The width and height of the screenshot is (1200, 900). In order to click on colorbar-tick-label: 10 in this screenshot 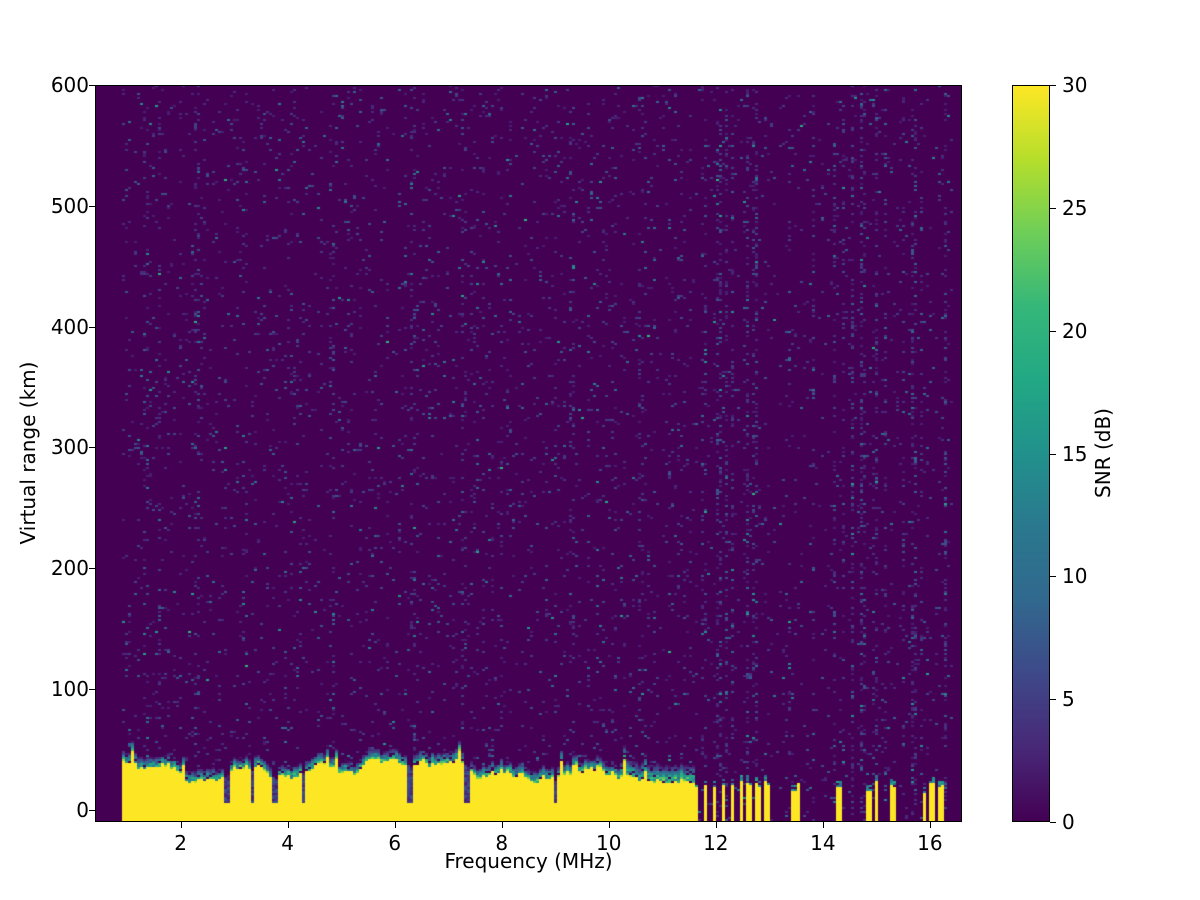, I will do `click(1075, 576)`.